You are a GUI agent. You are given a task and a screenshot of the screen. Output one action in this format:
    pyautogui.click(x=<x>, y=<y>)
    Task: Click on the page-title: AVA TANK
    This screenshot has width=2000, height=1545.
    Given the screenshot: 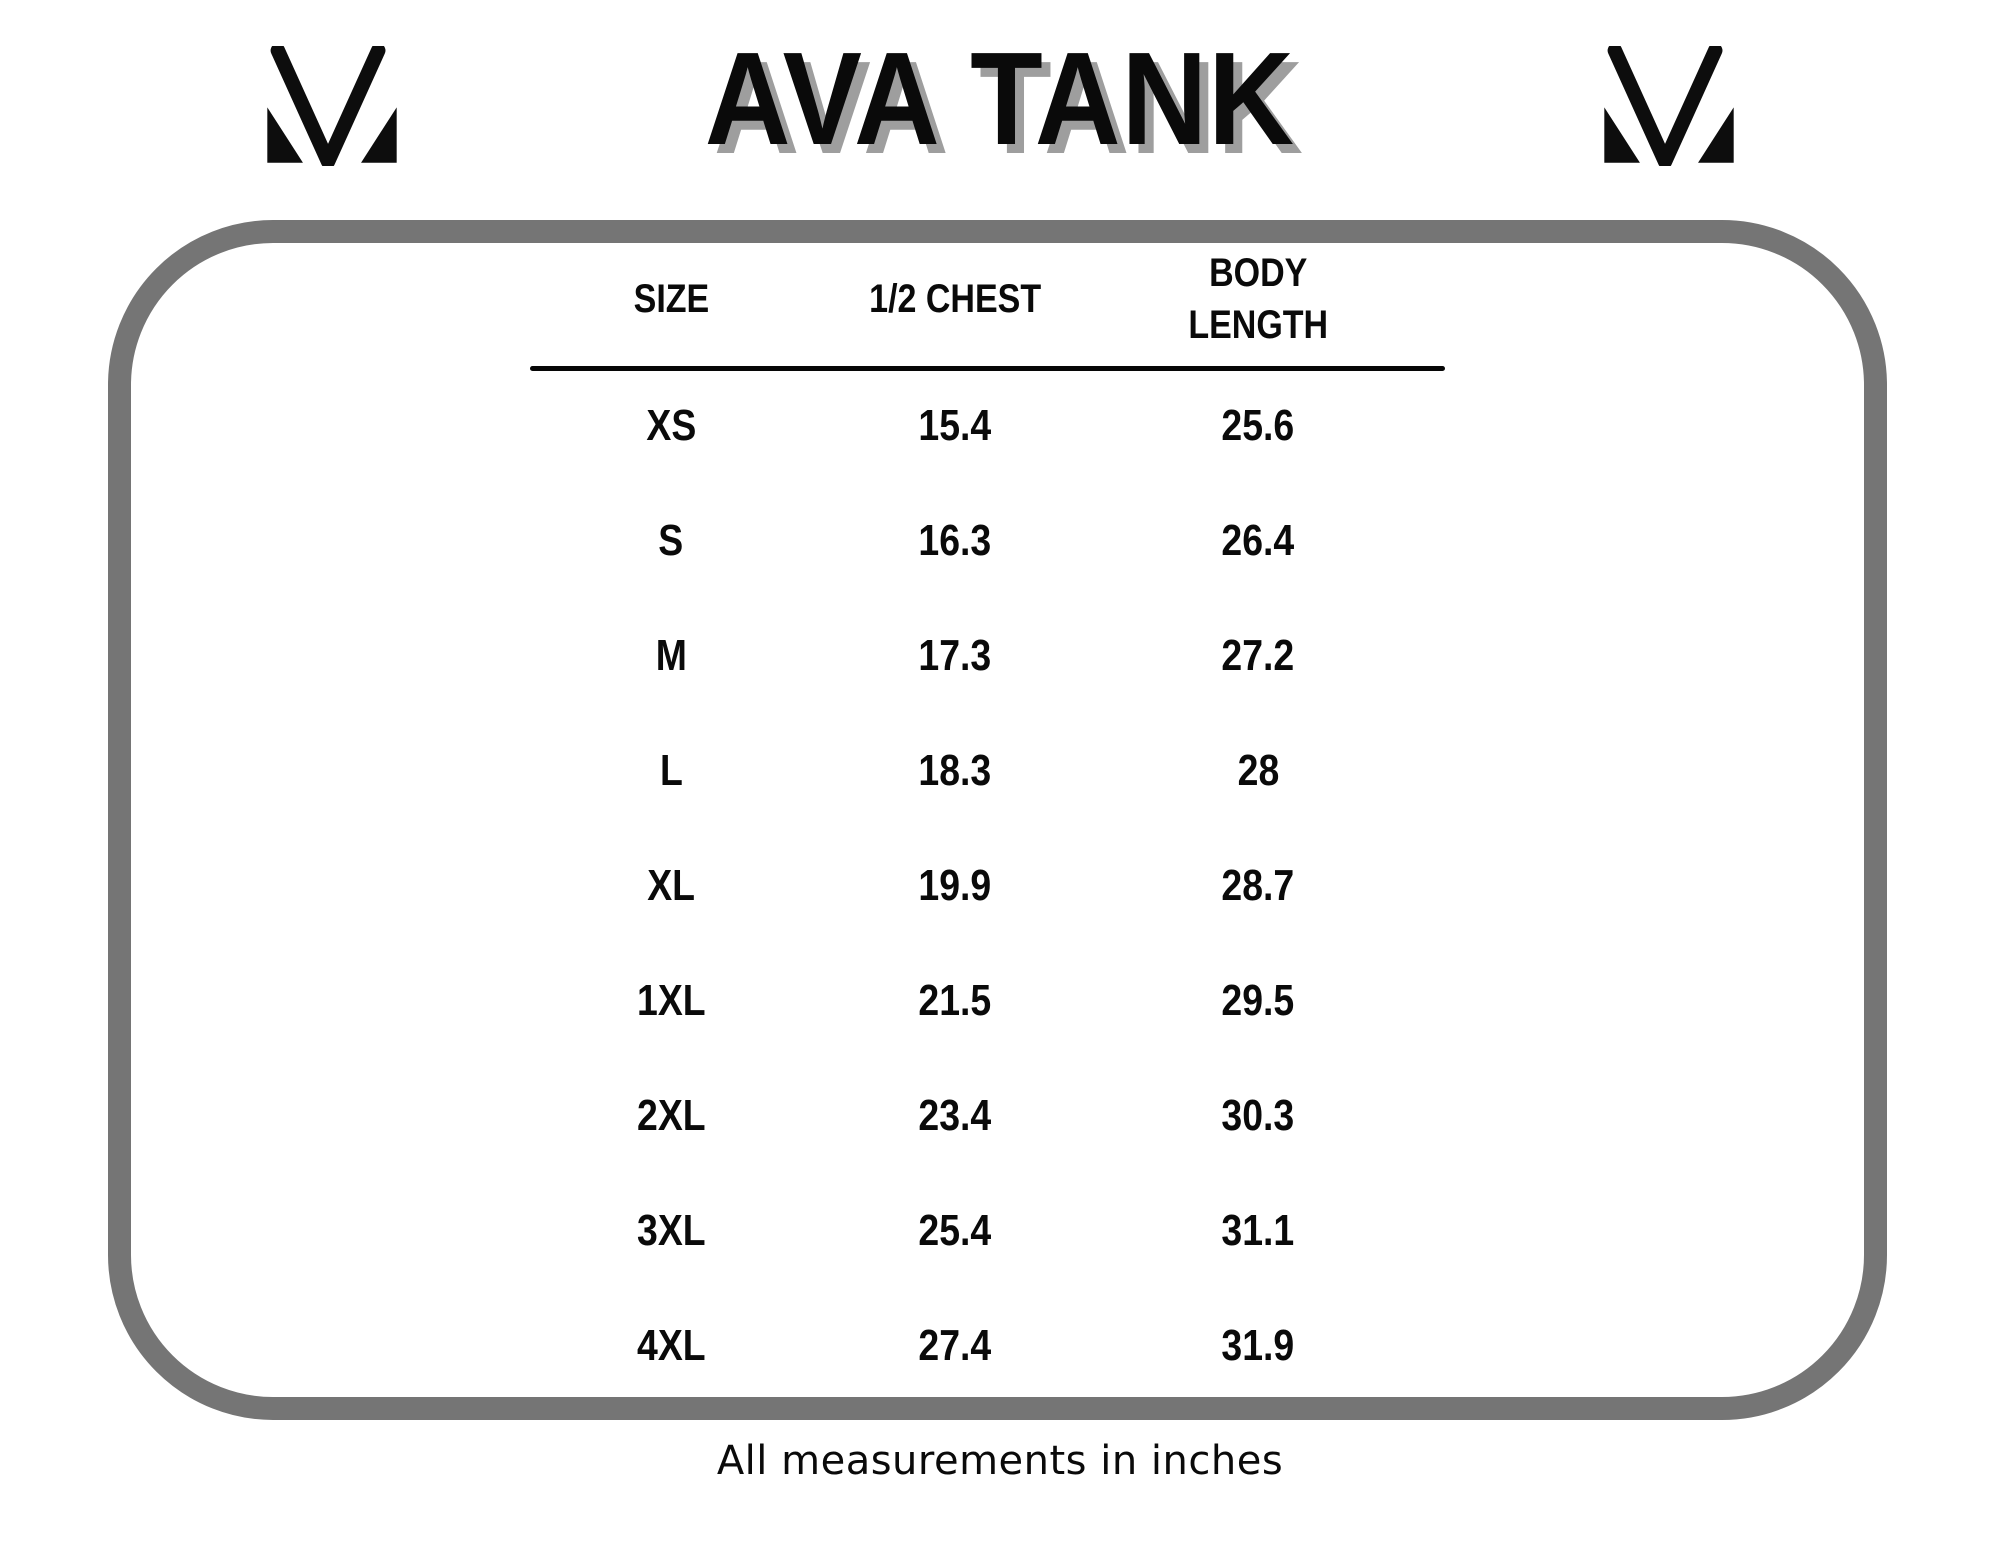 What is the action you would take?
    pyautogui.click(x=1000, y=99)
    